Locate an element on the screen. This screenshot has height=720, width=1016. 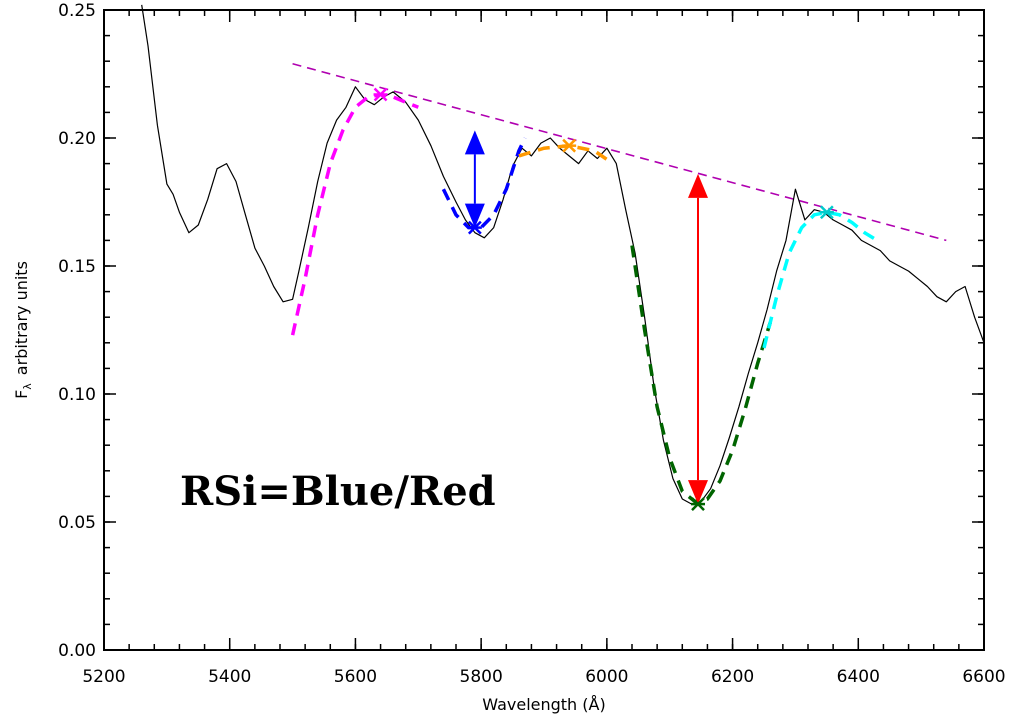
y-tick-label: 0.20 is located at coordinates (77, 139).